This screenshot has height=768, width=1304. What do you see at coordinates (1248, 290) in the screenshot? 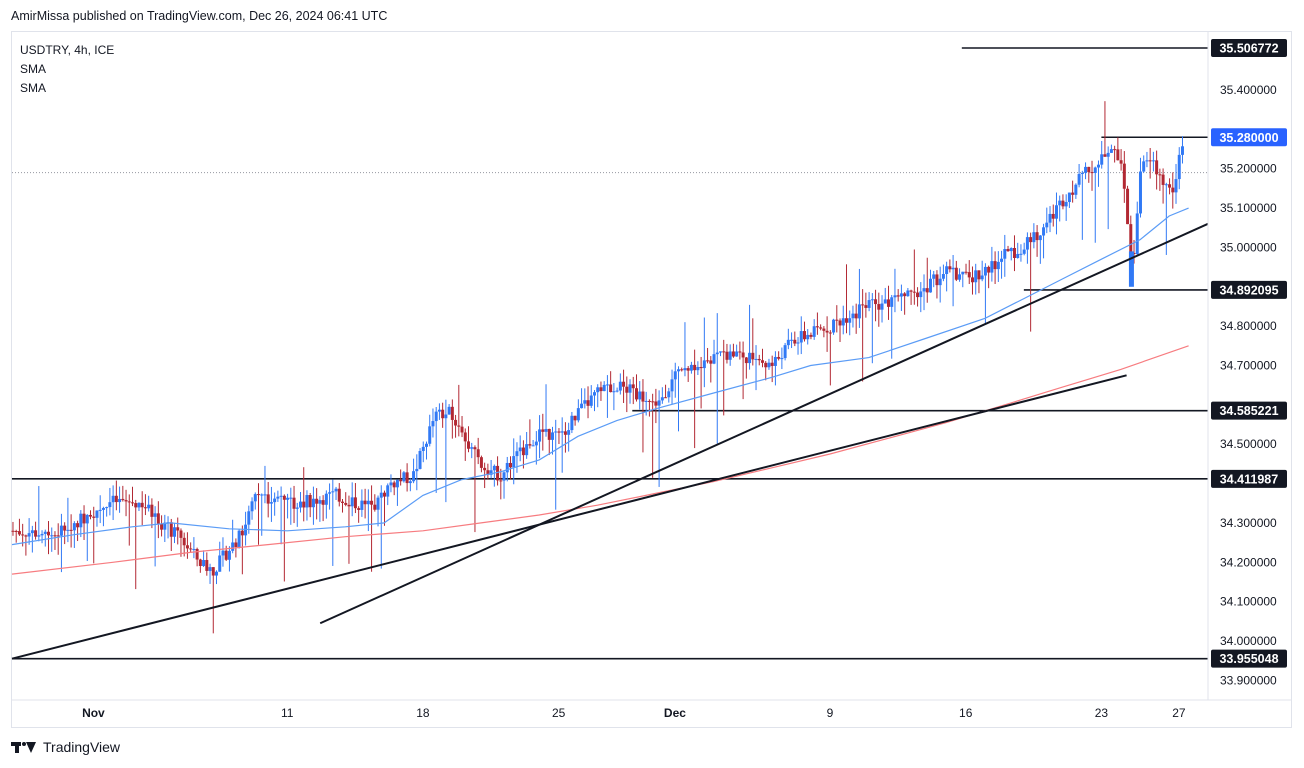
I see `price-level-label: 34.892095` at bounding box center [1248, 290].